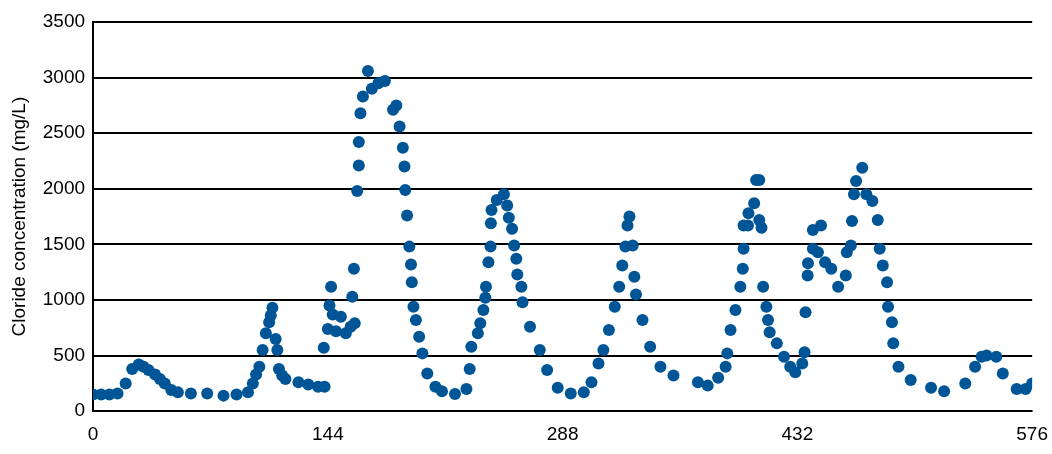 The image size is (1052, 454). What do you see at coordinates (1032, 433) in the screenshot?
I see `x-tick-label: 576` at bounding box center [1032, 433].